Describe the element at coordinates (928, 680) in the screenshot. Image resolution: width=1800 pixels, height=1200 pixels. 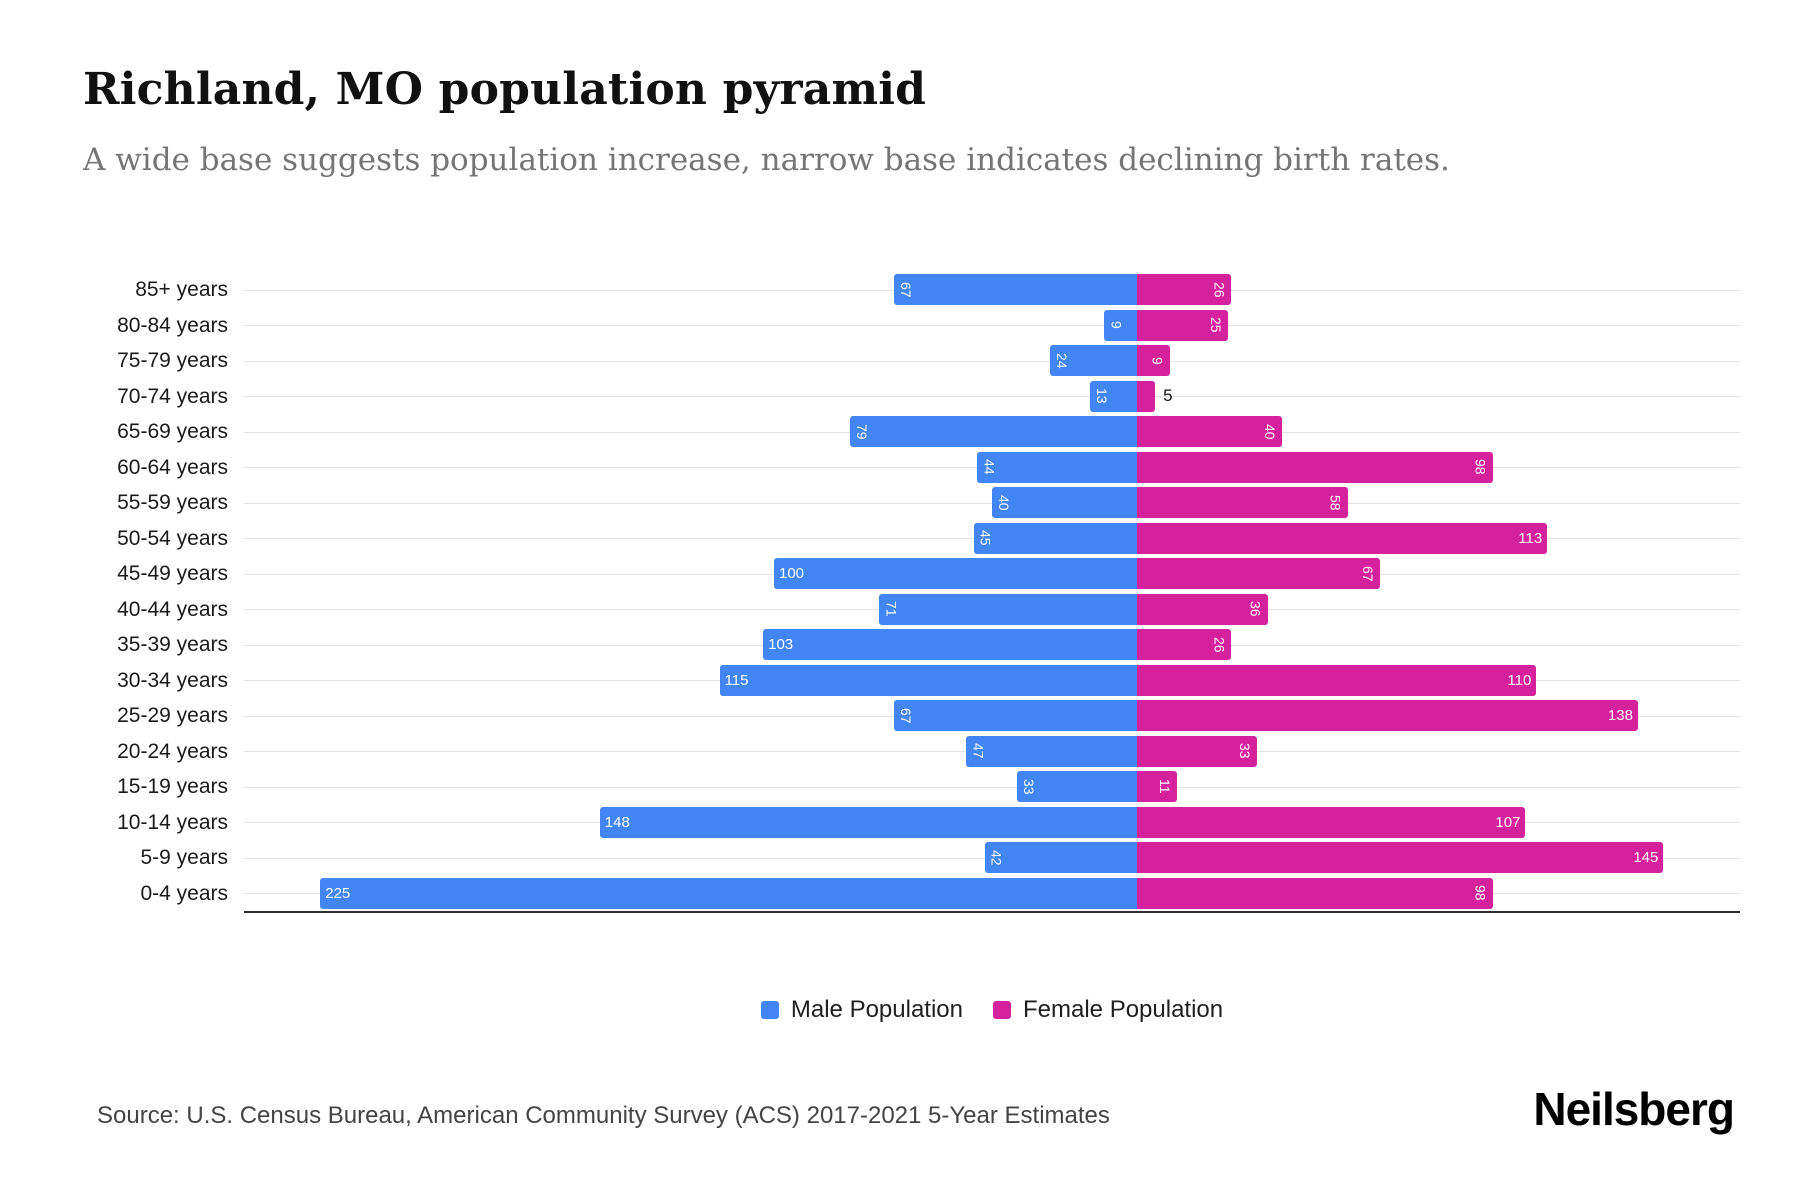
I see `male-bar: 115` at that location.